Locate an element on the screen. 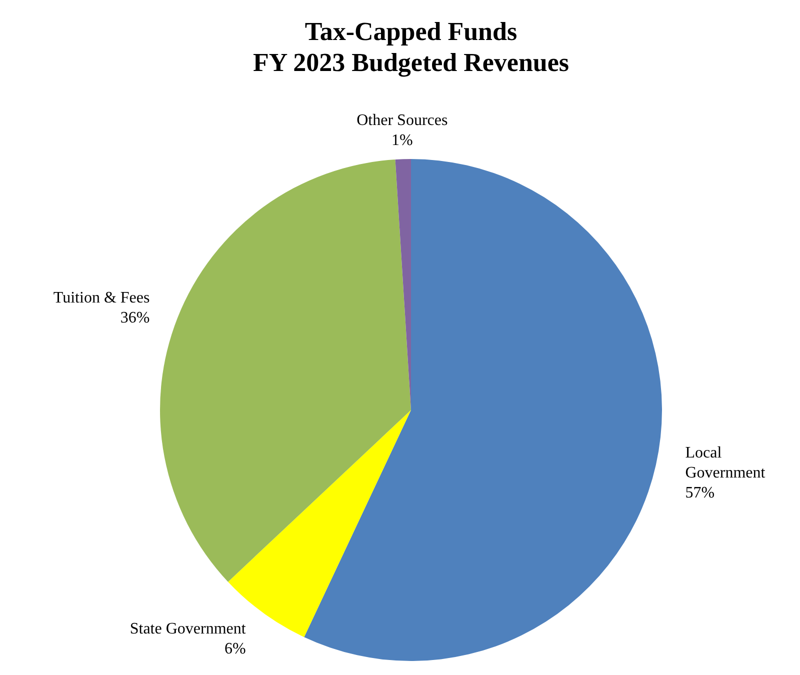 The width and height of the screenshot is (800, 675). data-label: 57% is located at coordinates (700, 493).